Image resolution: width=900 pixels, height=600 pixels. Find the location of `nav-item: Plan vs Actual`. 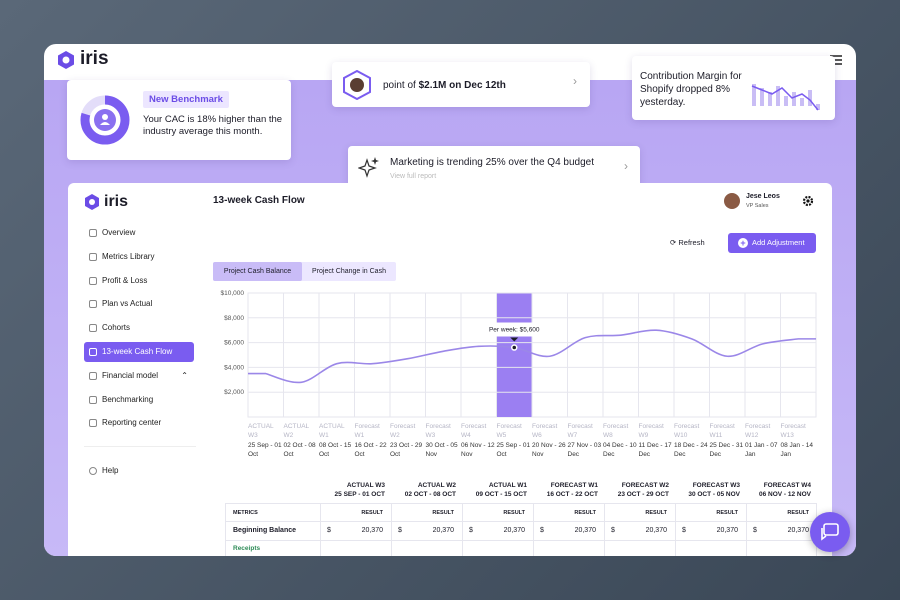

nav-item: Plan vs Actual is located at coordinates (139, 304).